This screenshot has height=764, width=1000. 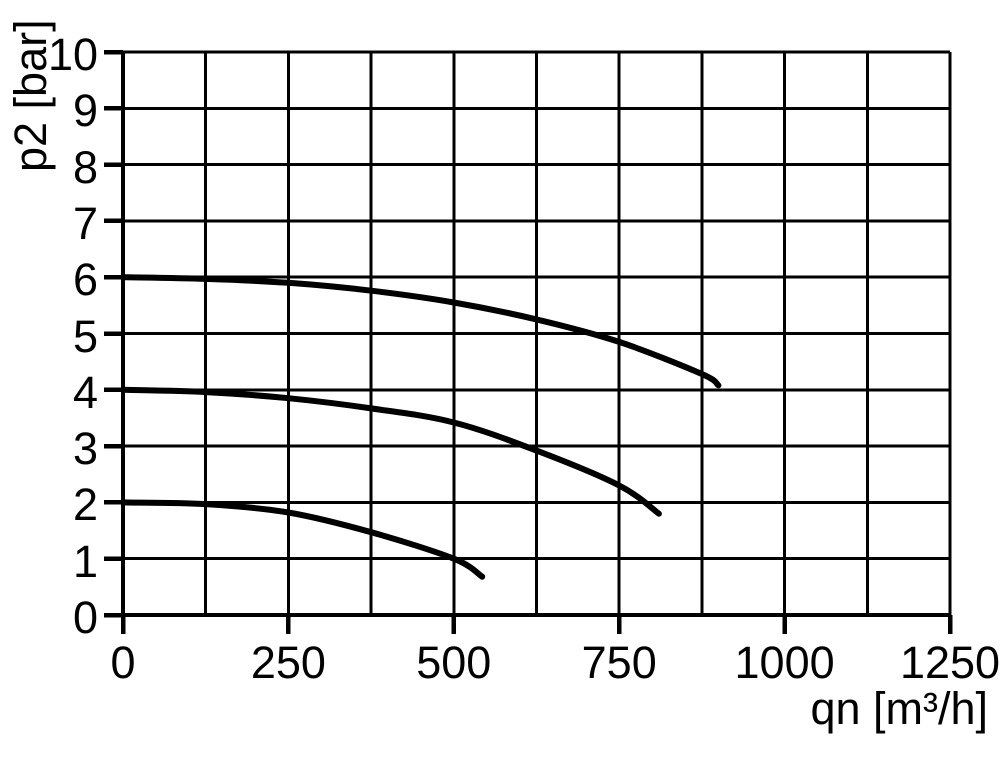 What do you see at coordinates (123, 662) in the screenshot?
I see `x-tick-label: 0` at bounding box center [123, 662].